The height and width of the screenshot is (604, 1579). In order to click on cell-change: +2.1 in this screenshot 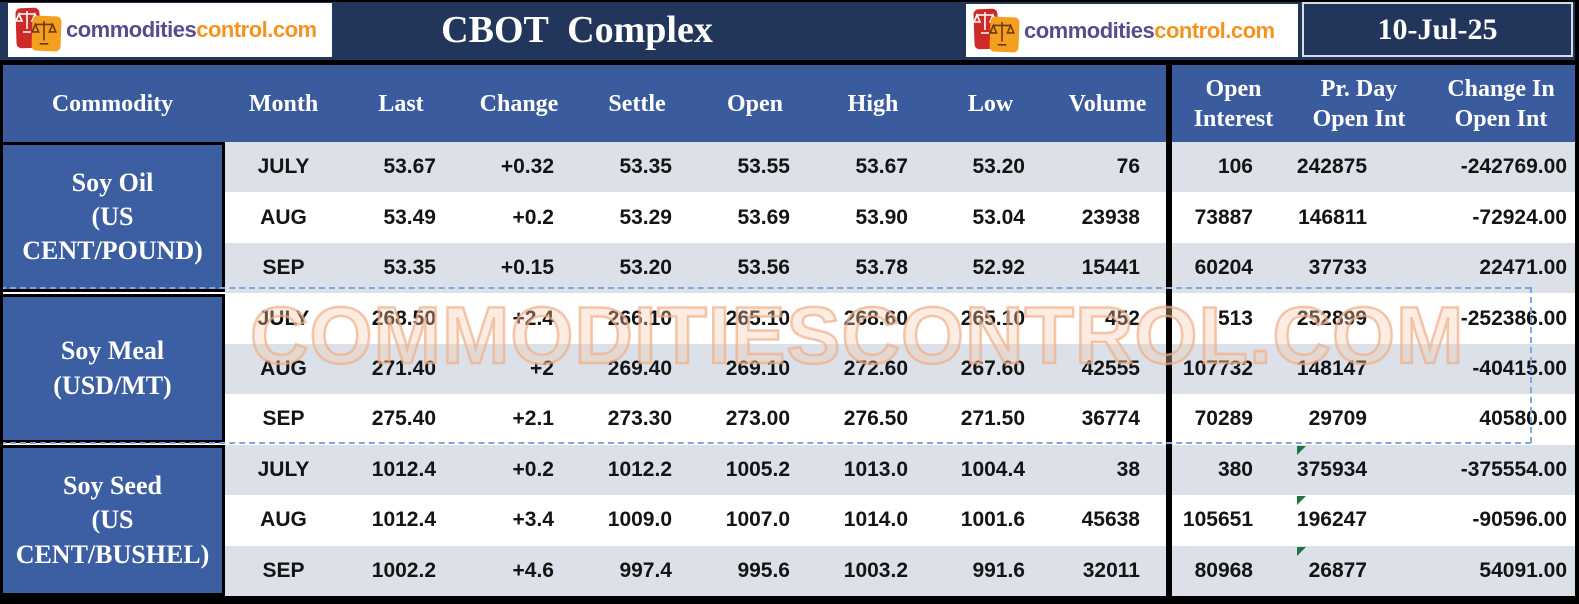, I will do `click(533, 419)`.